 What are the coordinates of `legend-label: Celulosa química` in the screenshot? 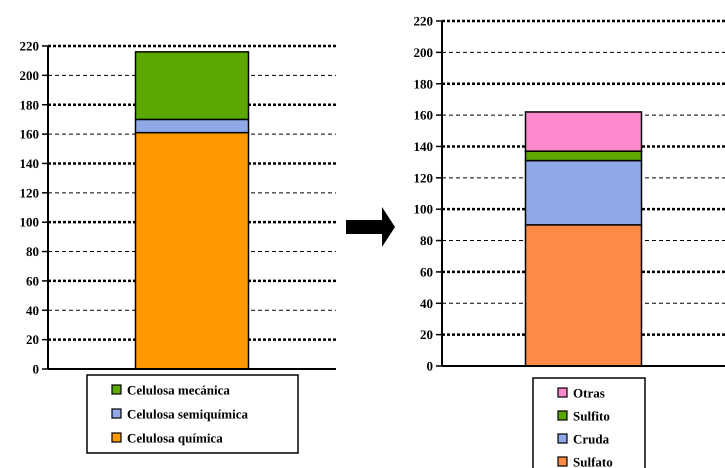 It's located at (175, 438).